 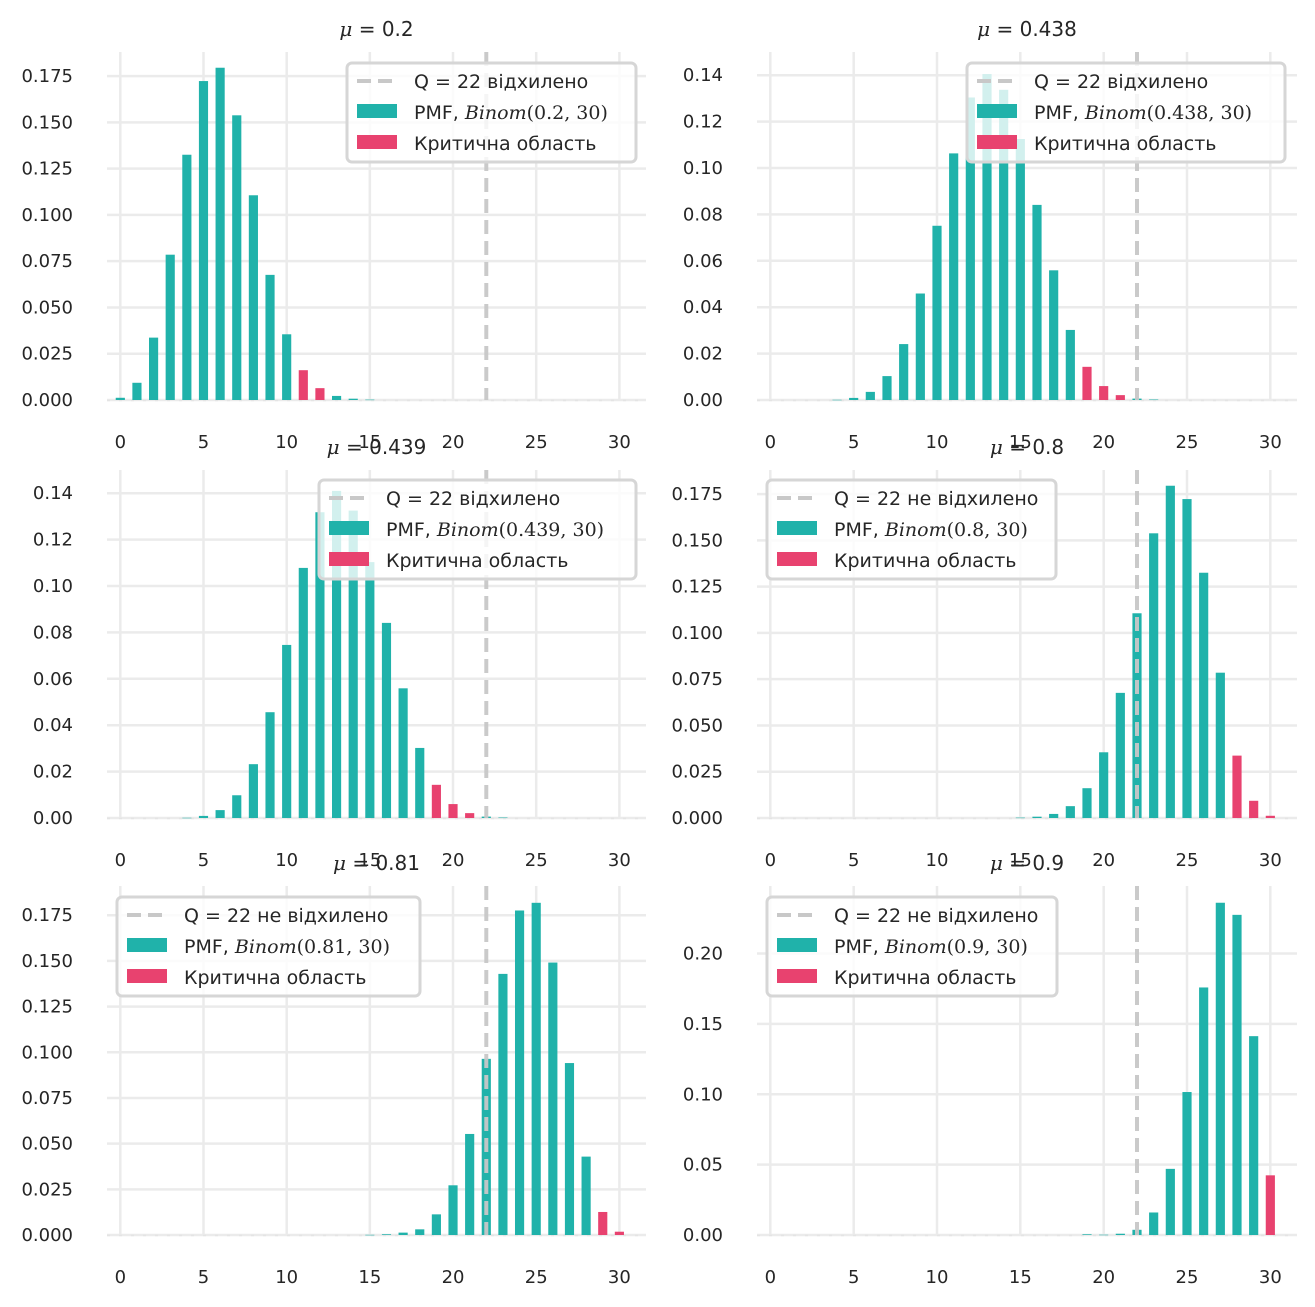 What do you see at coordinates (147, 945) in the screenshot?
I see `legend-pmf-swatch` at bounding box center [147, 945].